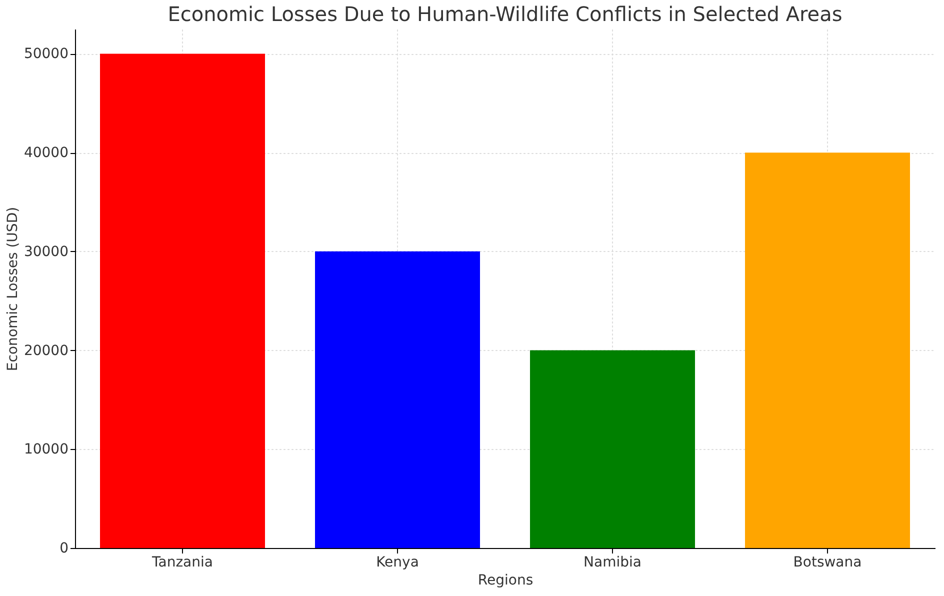 This screenshot has height=596, width=944. I want to click on y-tick-label: 0, so click(64, 548).